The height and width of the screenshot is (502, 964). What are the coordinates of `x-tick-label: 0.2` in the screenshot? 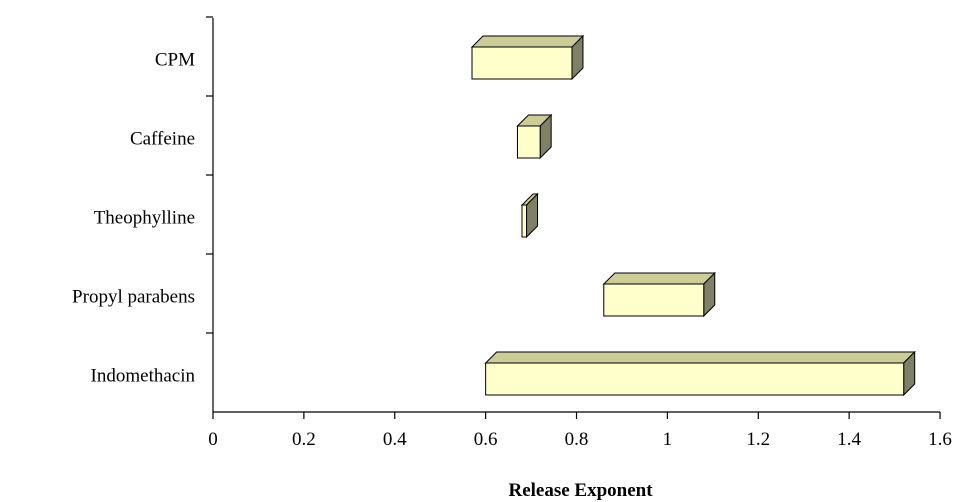 It's located at (304, 439).